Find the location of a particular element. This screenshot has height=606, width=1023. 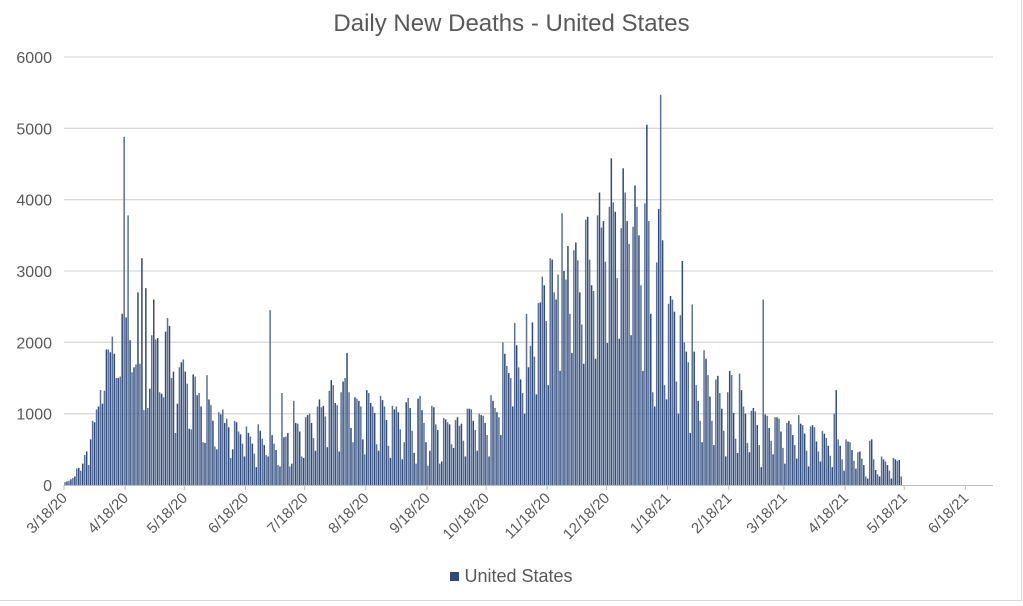

legend-label: United States is located at coordinates (518, 576).